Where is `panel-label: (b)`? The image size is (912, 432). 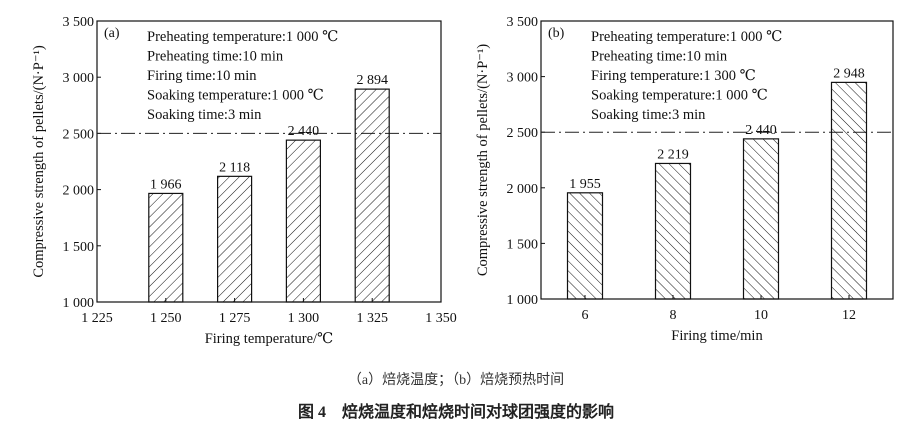
panel-label: (b) is located at coordinates (556, 33).